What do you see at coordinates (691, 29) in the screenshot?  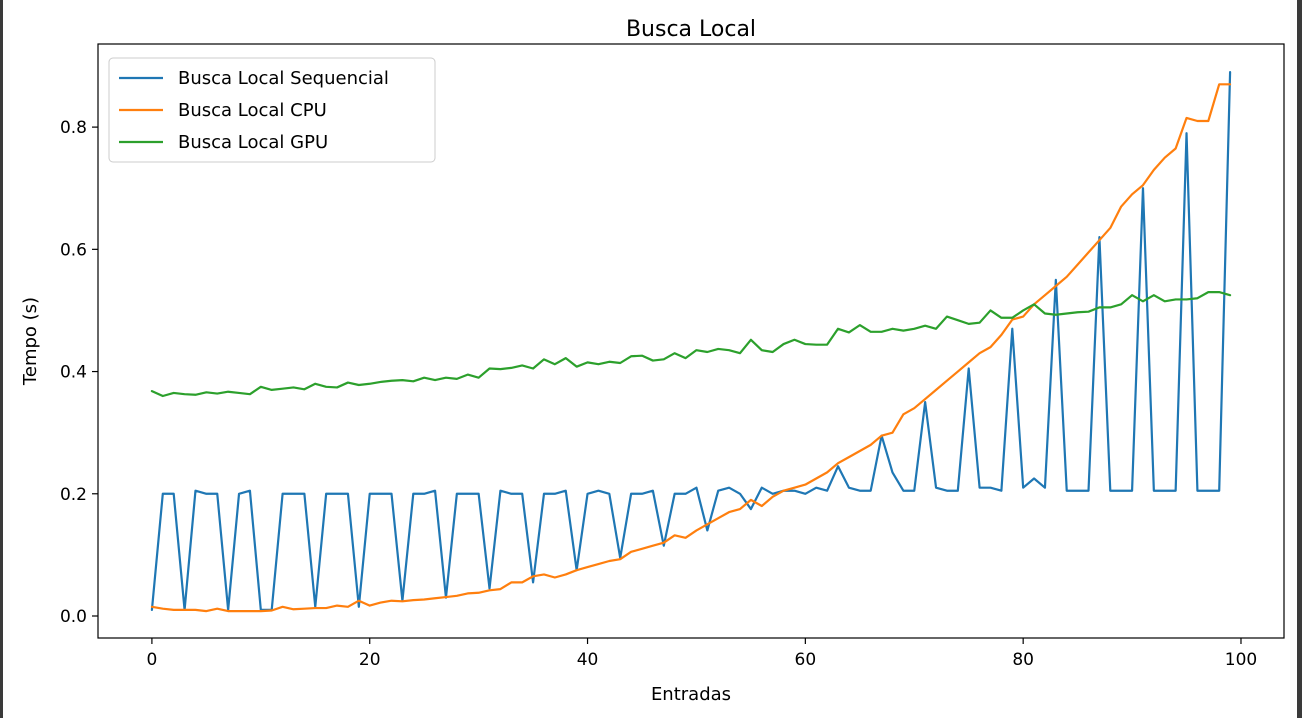 I see `chart-title: Busca Local` at bounding box center [691, 29].